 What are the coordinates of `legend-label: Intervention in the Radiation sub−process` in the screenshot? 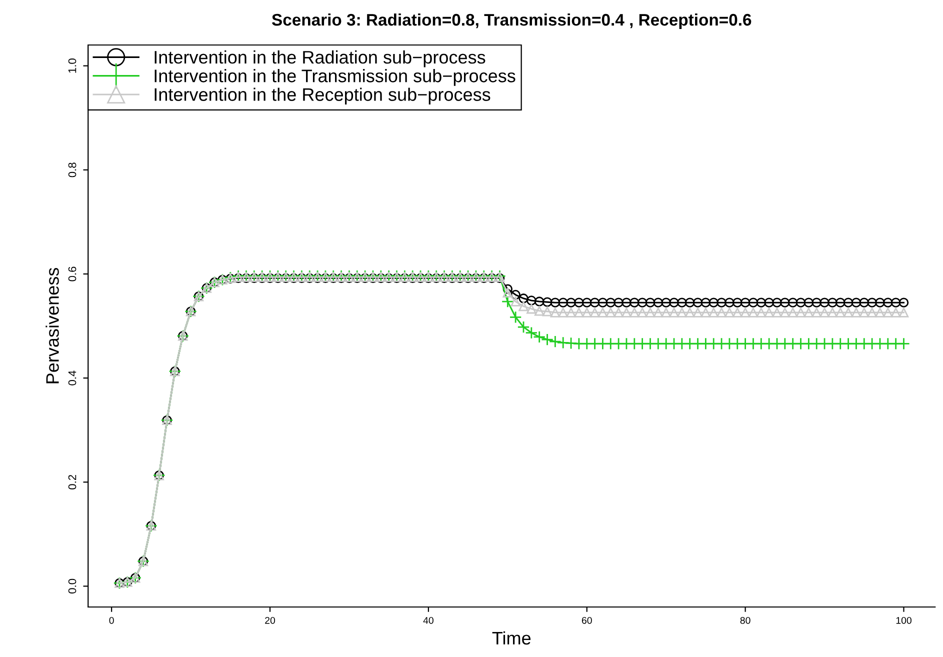 It's located at (320, 59).